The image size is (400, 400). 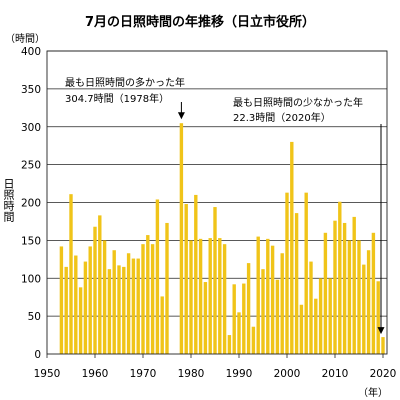 What do you see at coordinates (359, 297) in the screenshot?
I see `bar-2015` at bounding box center [359, 297].